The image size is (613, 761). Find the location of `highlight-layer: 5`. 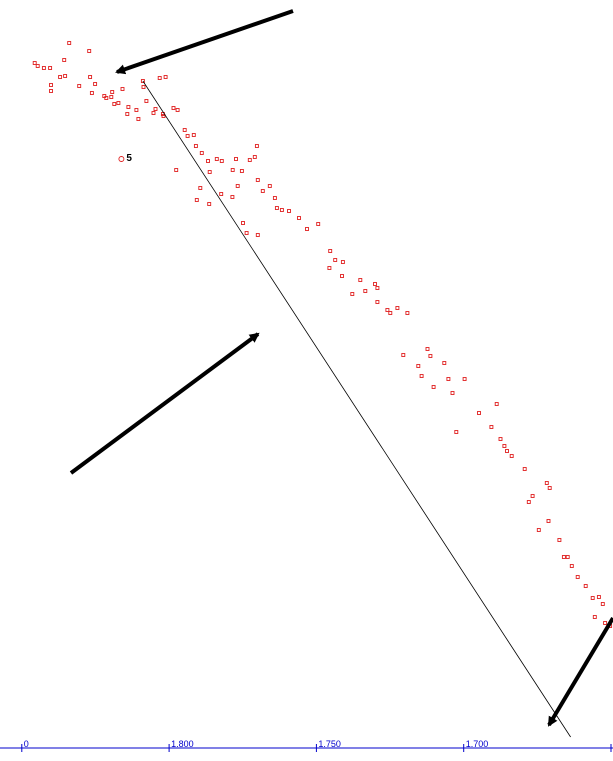

highlight-layer: 5 is located at coordinates (125, 158).